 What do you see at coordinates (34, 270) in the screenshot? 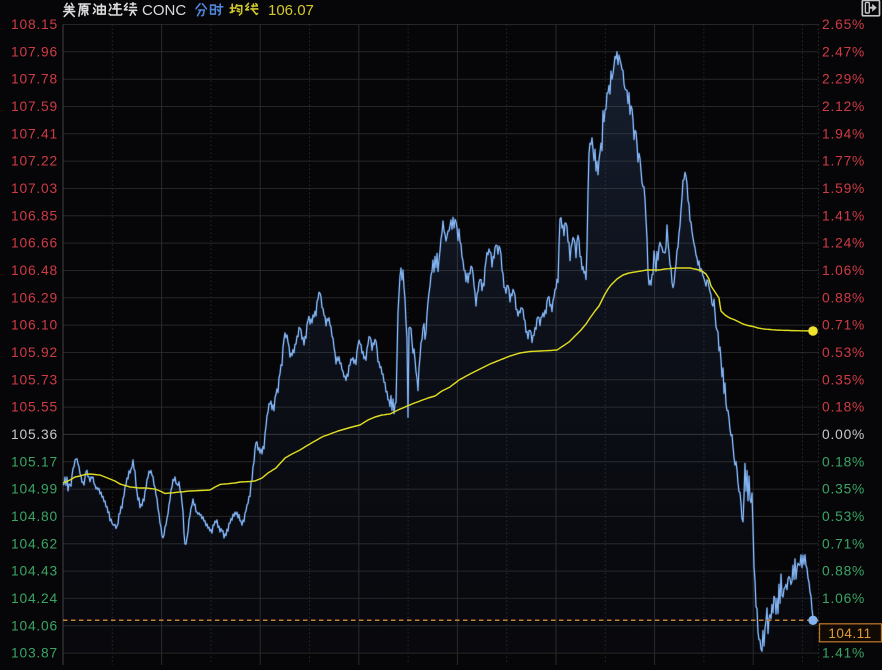
I see `svg-text: 106.48` at bounding box center [34, 270].